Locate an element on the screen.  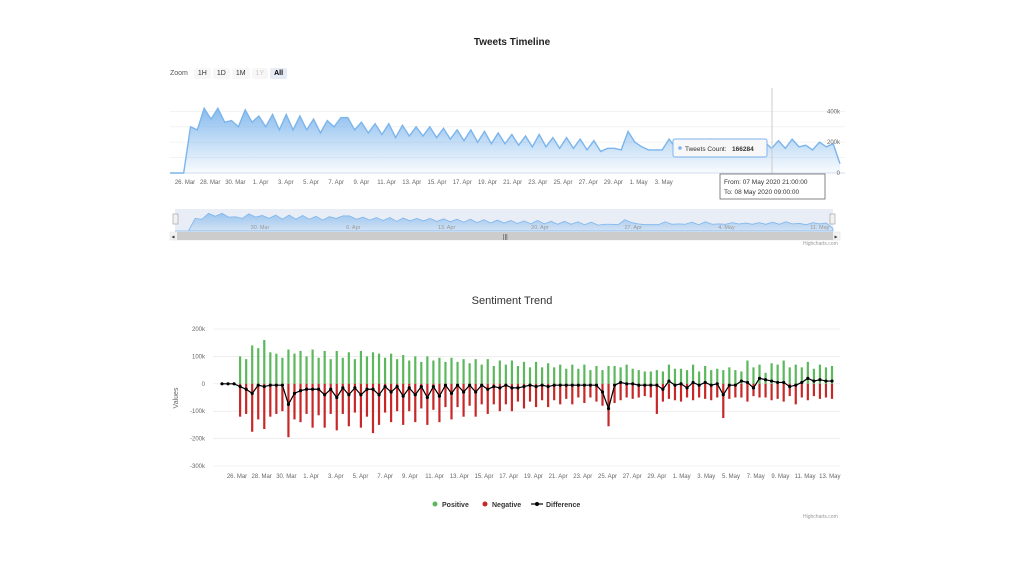
navigator-right-handle is located at coordinates (832, 219).